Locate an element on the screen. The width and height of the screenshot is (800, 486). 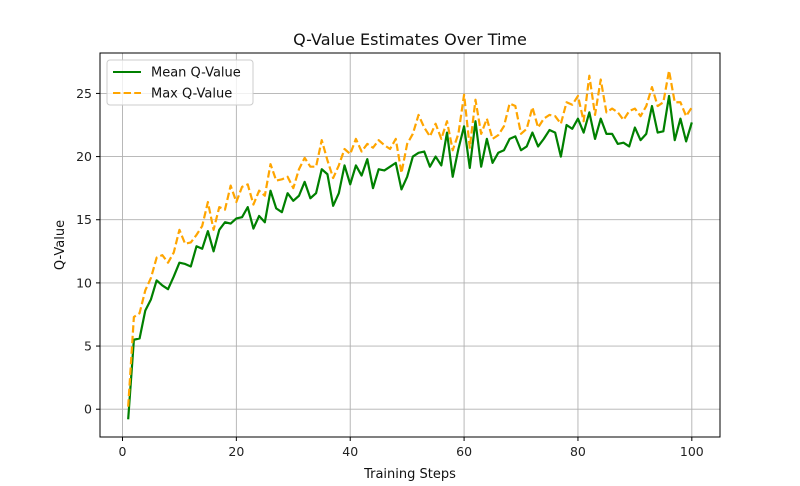
legend-label-max-q-value: Max Q-Value is located at coordinates (191, 94).